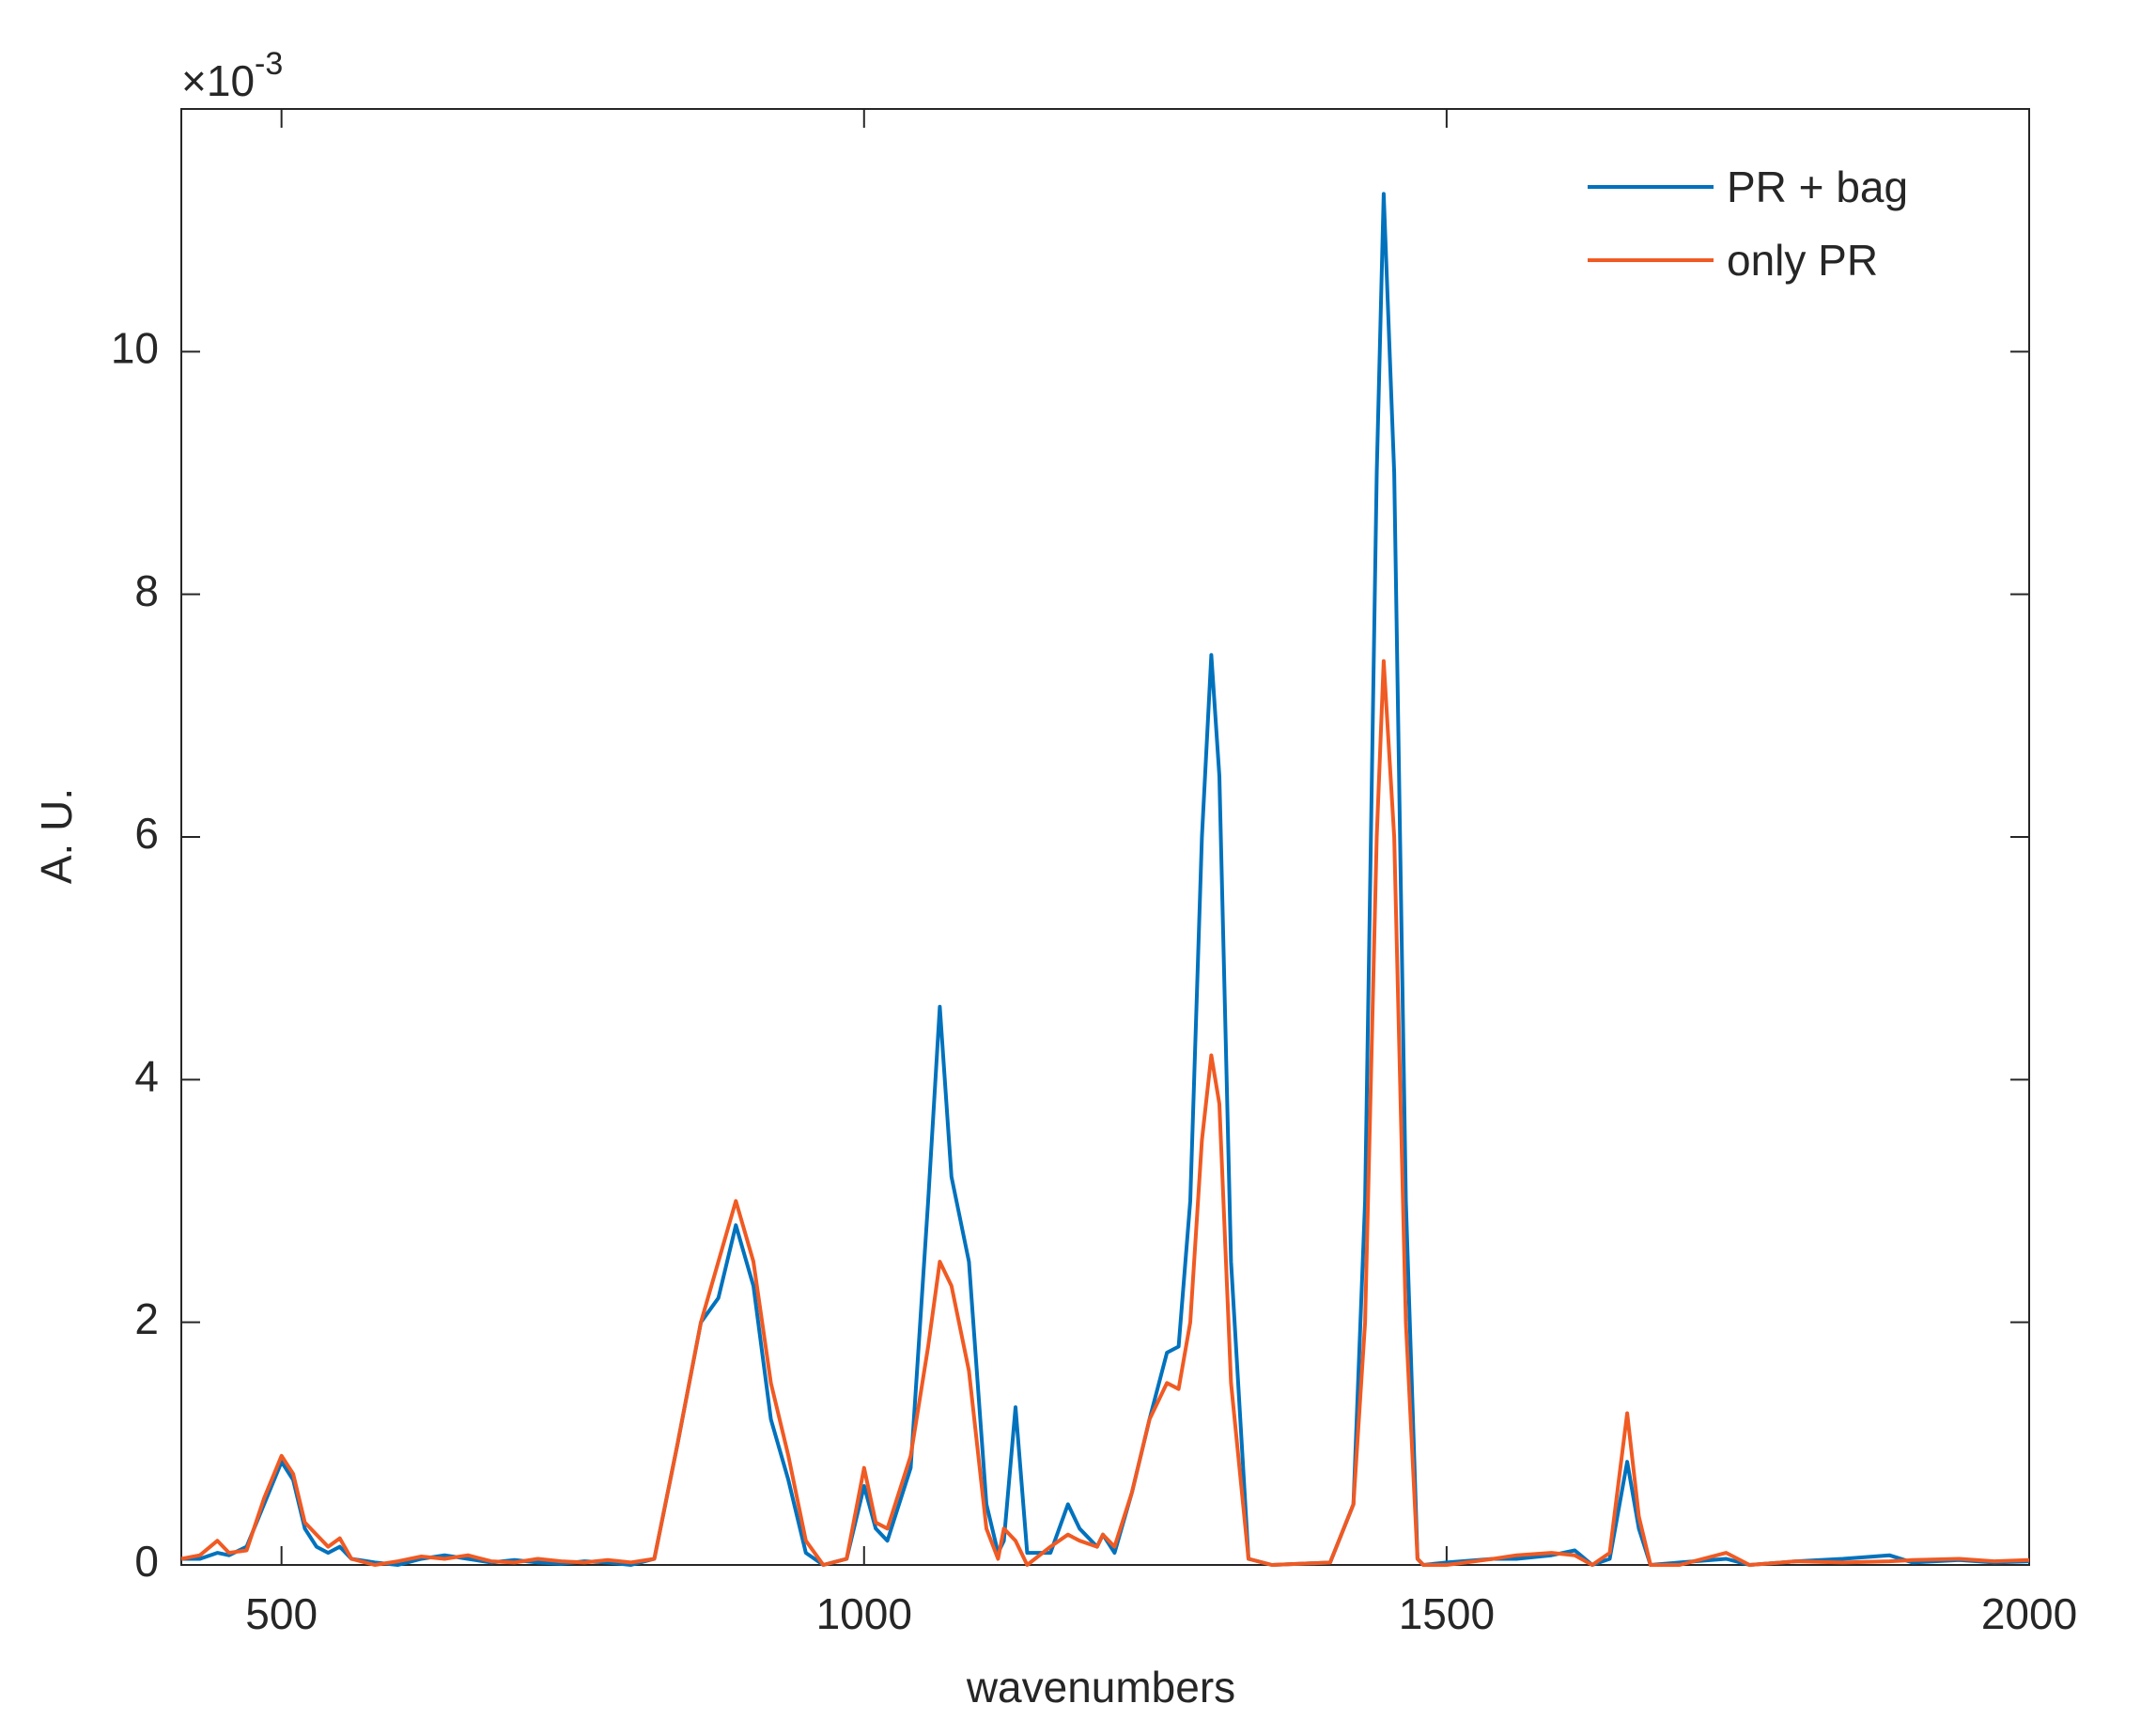 Image resolution: width=2156 pixels, height=1719 pixels. What do you see at coordinates (146, 1561) in the screenshot?
I see `y-tick-label: 0` at bounding box center [146, 1561].